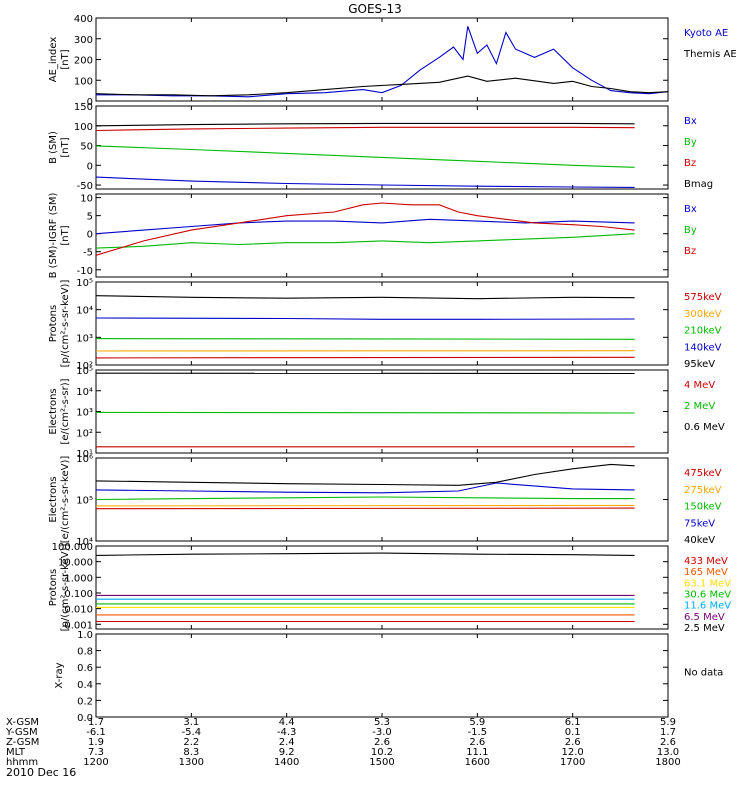 The width and height of the screenshot is (750, 800). What do you see at coordinates (191, 752) in the screenshot?
I see `footer-value: 8.3` at bounding box center [191, 752].